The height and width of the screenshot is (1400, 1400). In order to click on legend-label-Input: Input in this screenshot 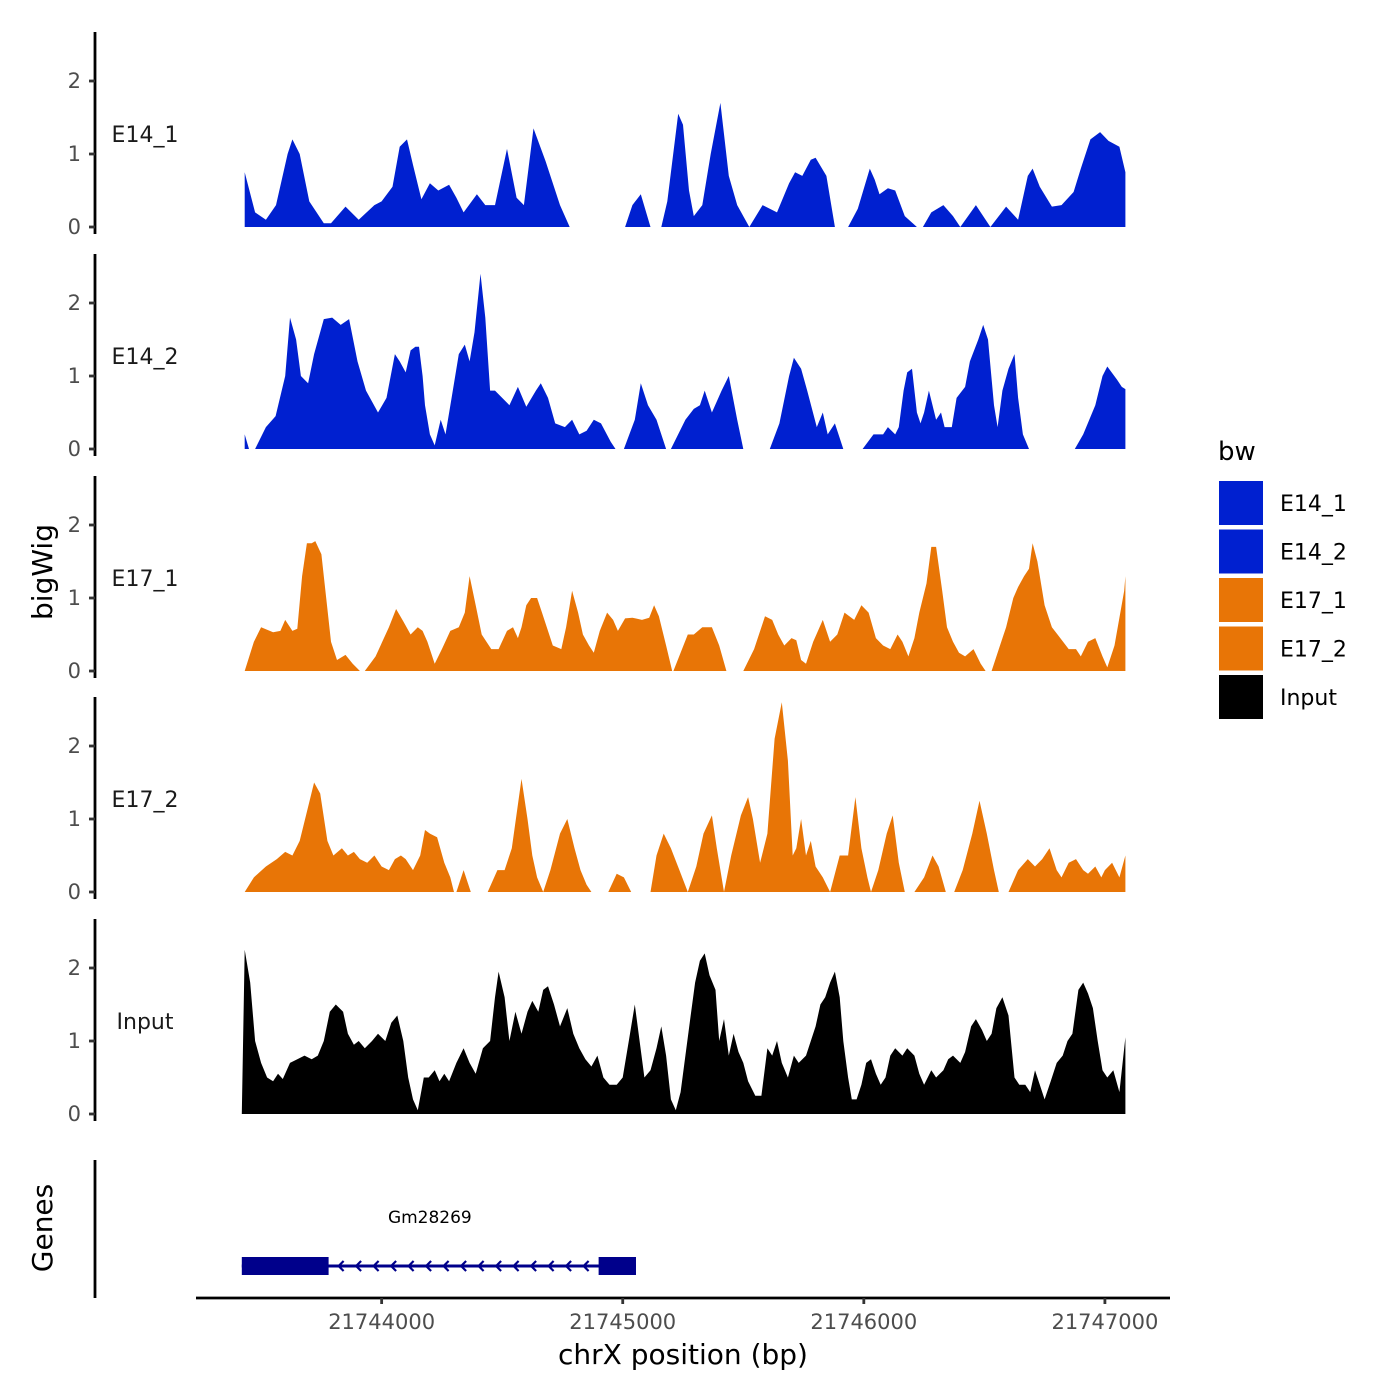, I will do `click(1308, 698)`.